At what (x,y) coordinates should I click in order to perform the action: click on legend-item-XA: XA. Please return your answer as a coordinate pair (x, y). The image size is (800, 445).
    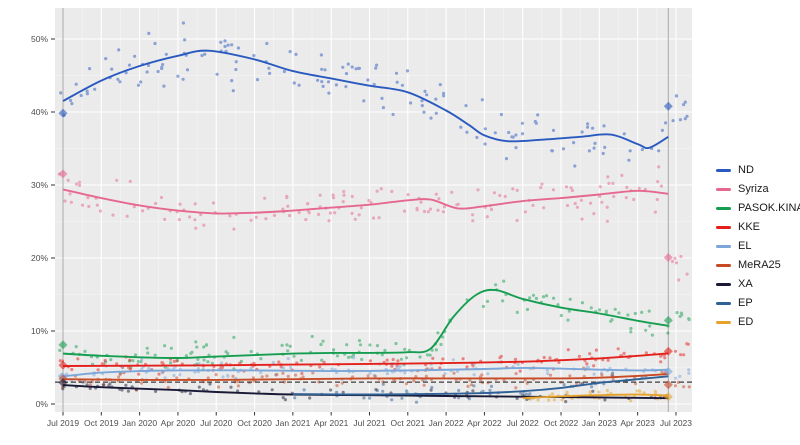
    Looking at the image, I should click on (758, 284).